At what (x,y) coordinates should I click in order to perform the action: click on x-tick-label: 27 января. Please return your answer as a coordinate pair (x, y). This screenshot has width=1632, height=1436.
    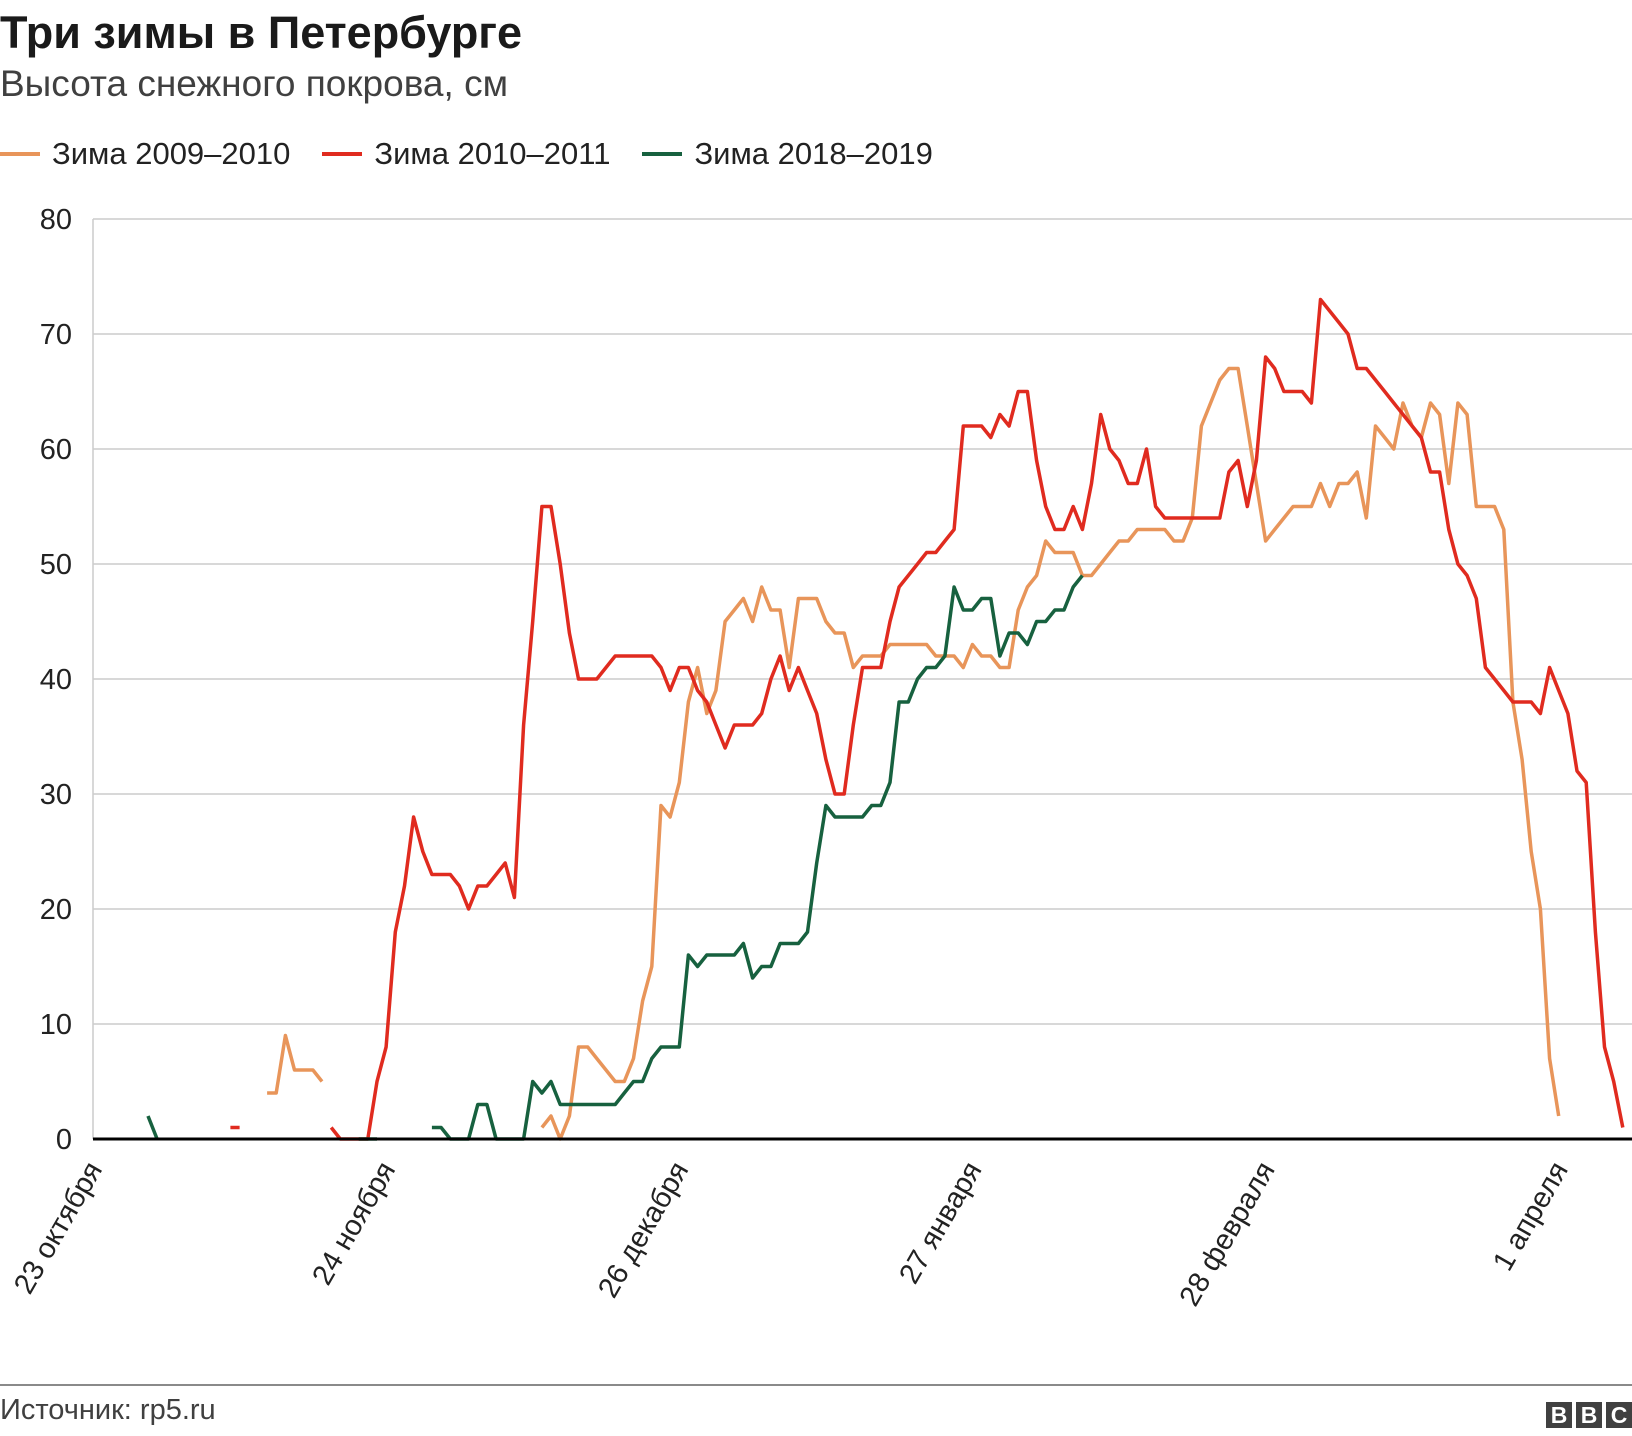
    Looking at the image, I should click on (940, 1223).